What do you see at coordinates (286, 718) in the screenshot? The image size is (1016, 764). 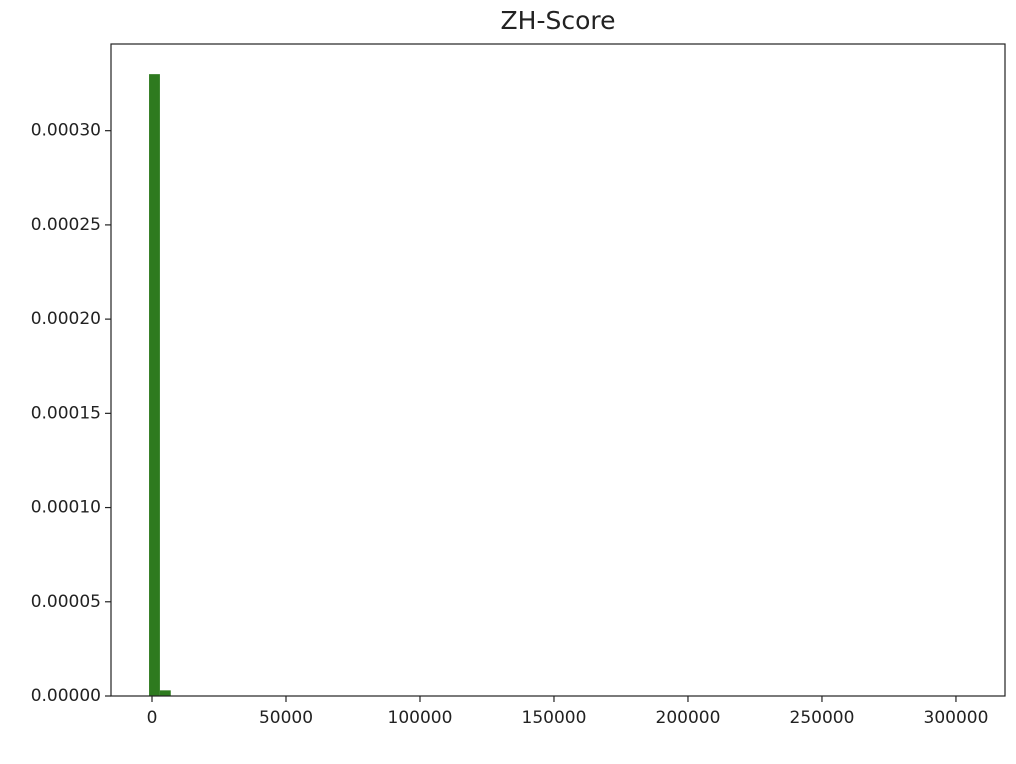 I see `x-tick-label: 50000` at bounding box center [286, 718].